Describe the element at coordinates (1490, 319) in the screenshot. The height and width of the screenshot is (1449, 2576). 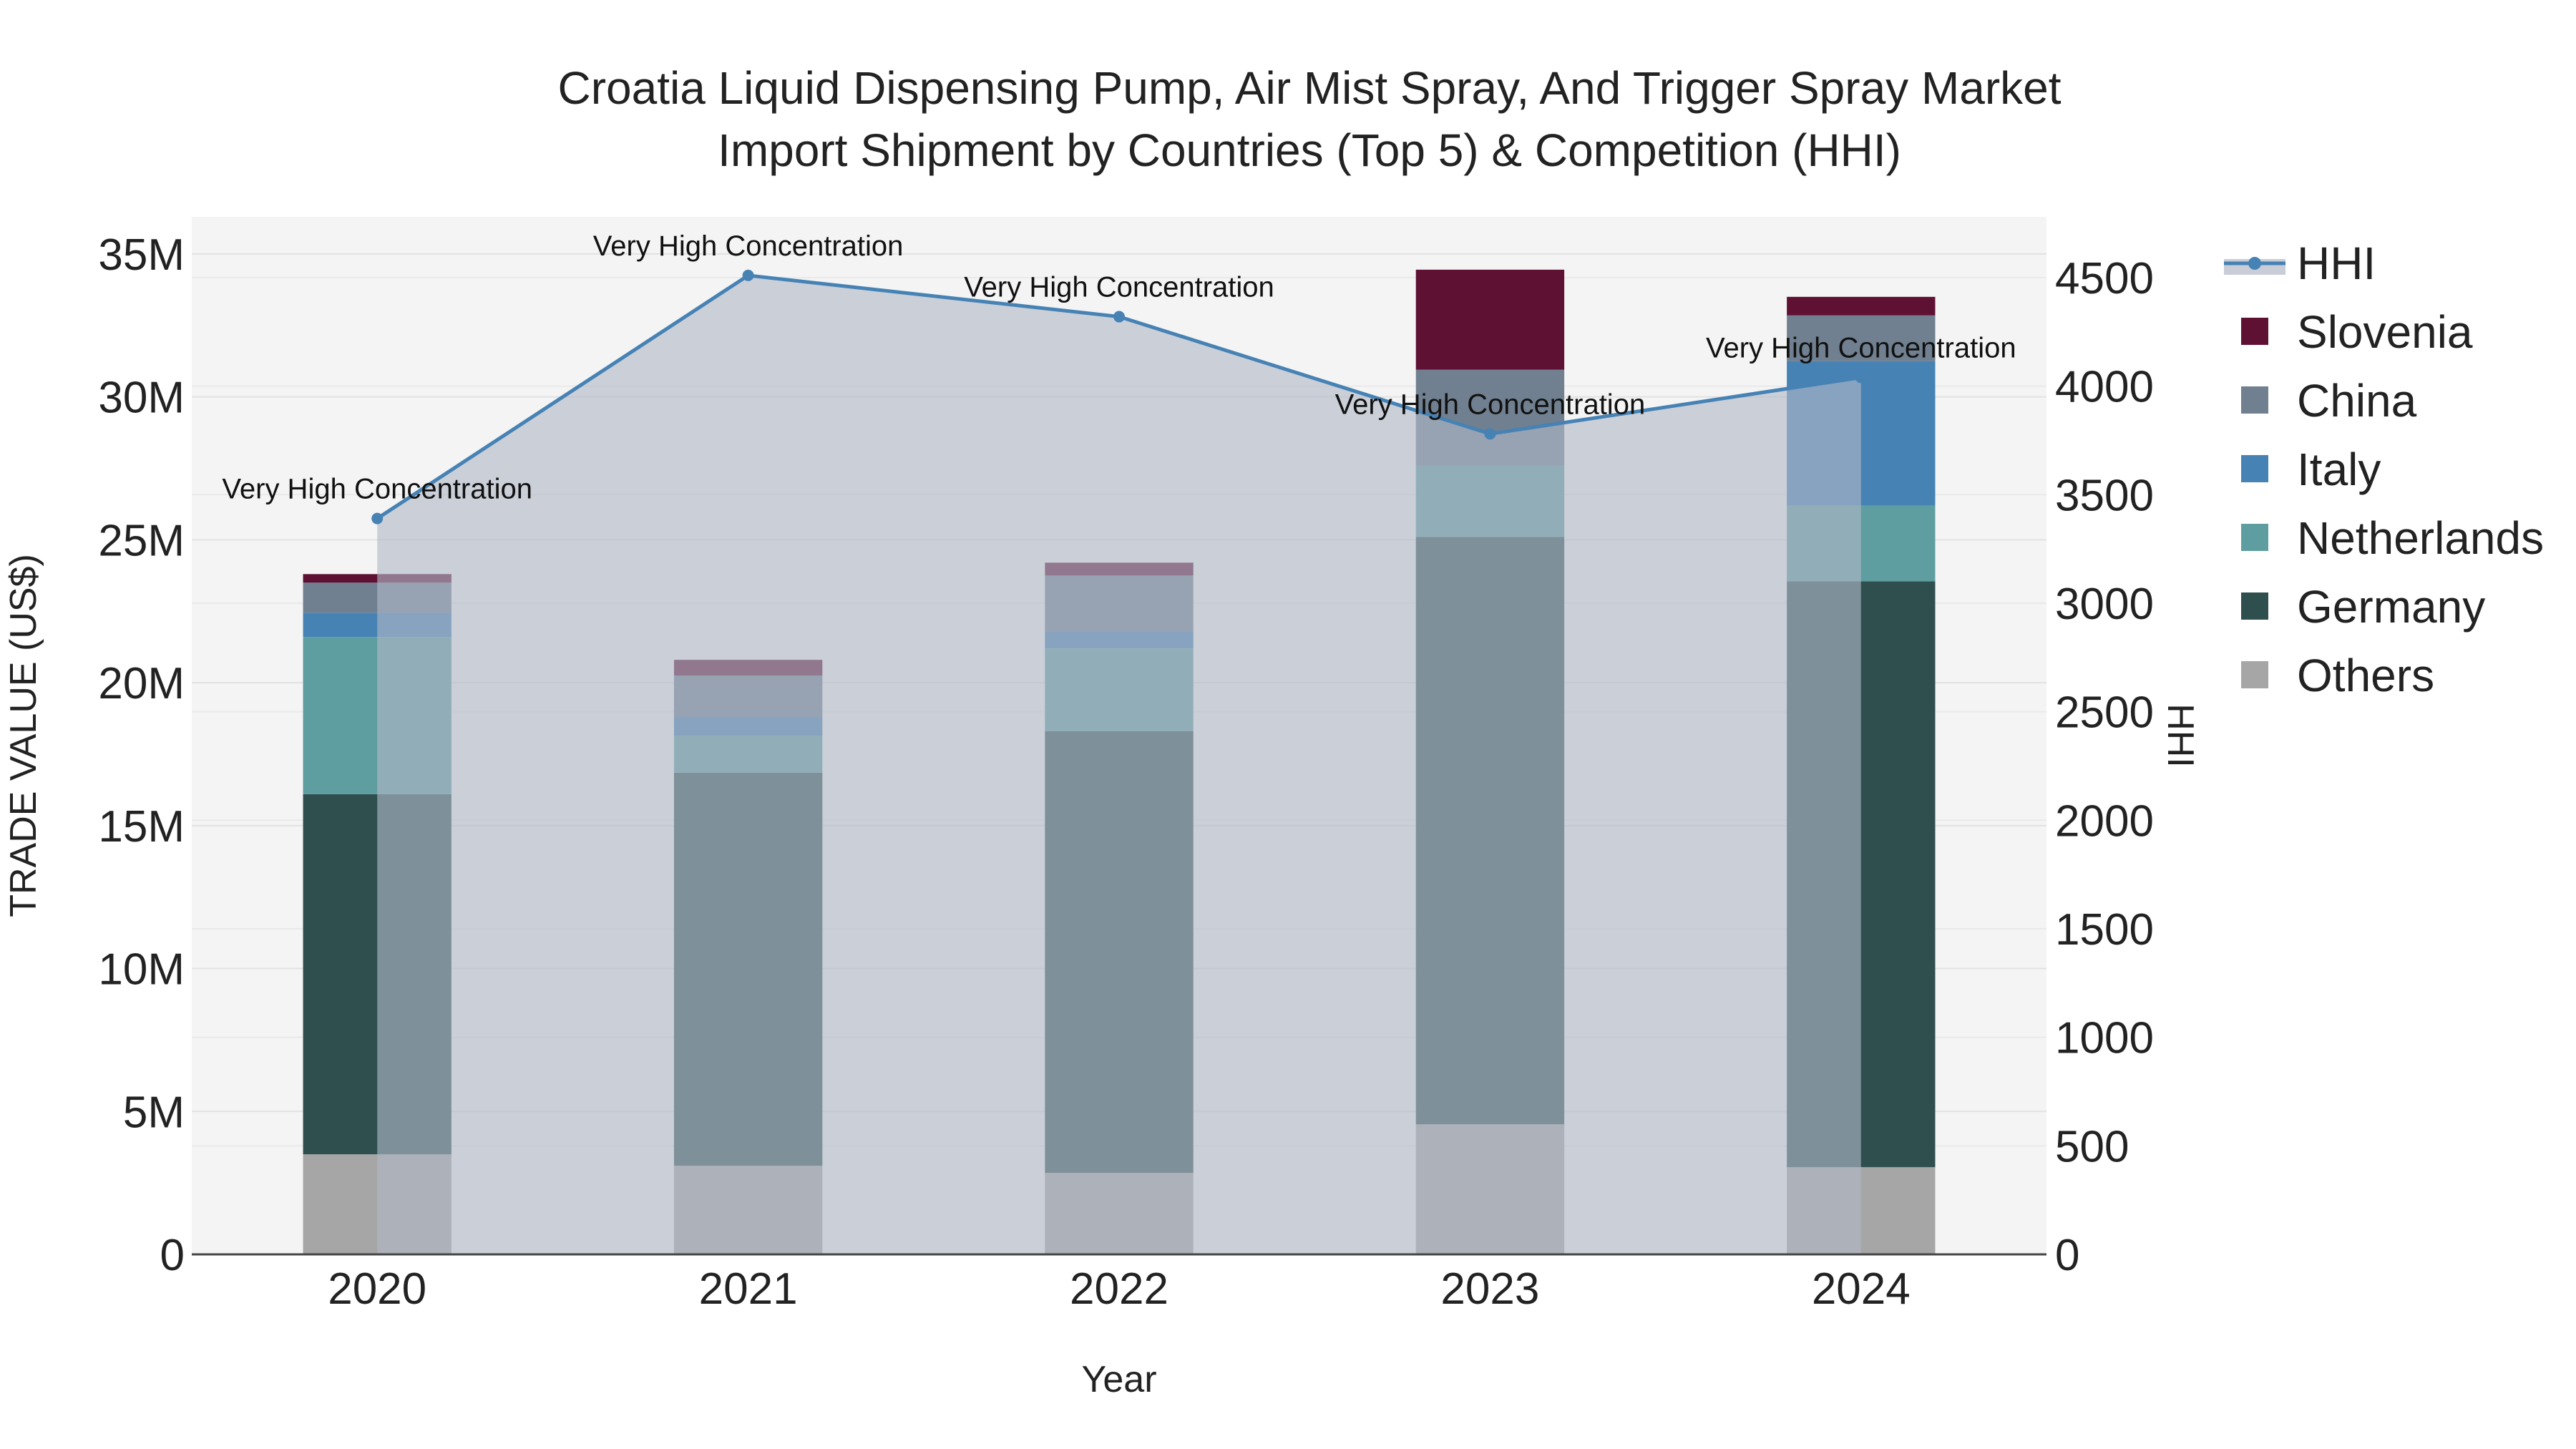
I see `bar-slovenia-2023` at that location.